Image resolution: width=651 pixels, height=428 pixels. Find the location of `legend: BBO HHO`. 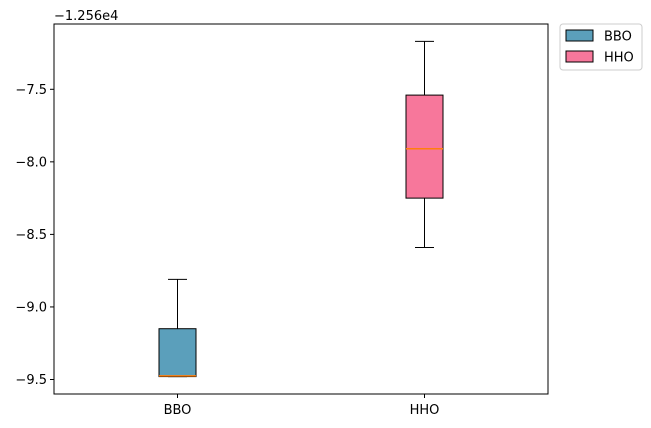

legend: BBO HHO is located at coordinates (601, 47).